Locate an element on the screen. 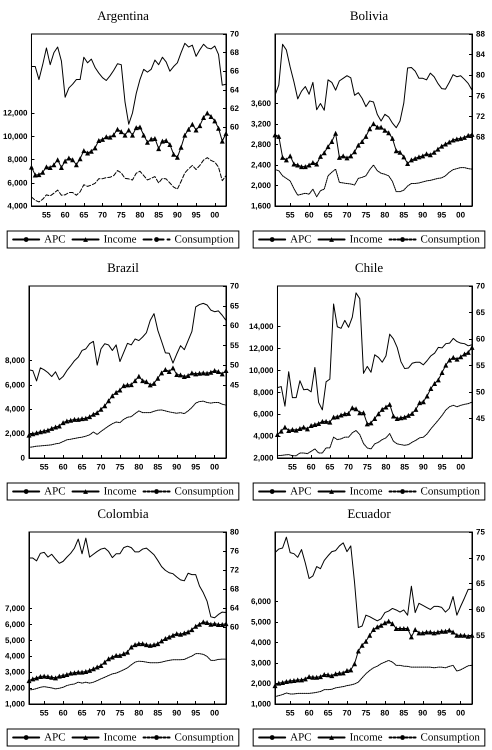 This screenshot has height=750, width=492. y-tick-label: 0 is located at coordinates (23, 458).